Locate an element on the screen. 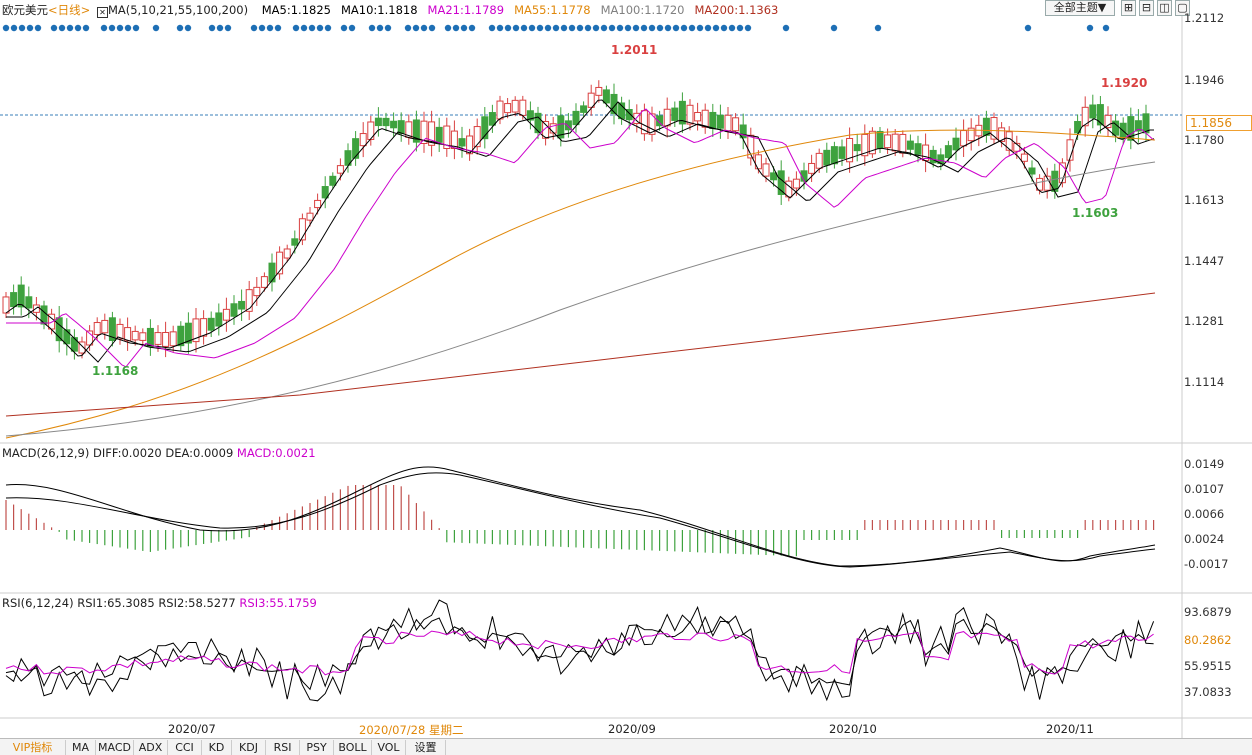  period-label: <日线> is located at coordinates (69, 10).